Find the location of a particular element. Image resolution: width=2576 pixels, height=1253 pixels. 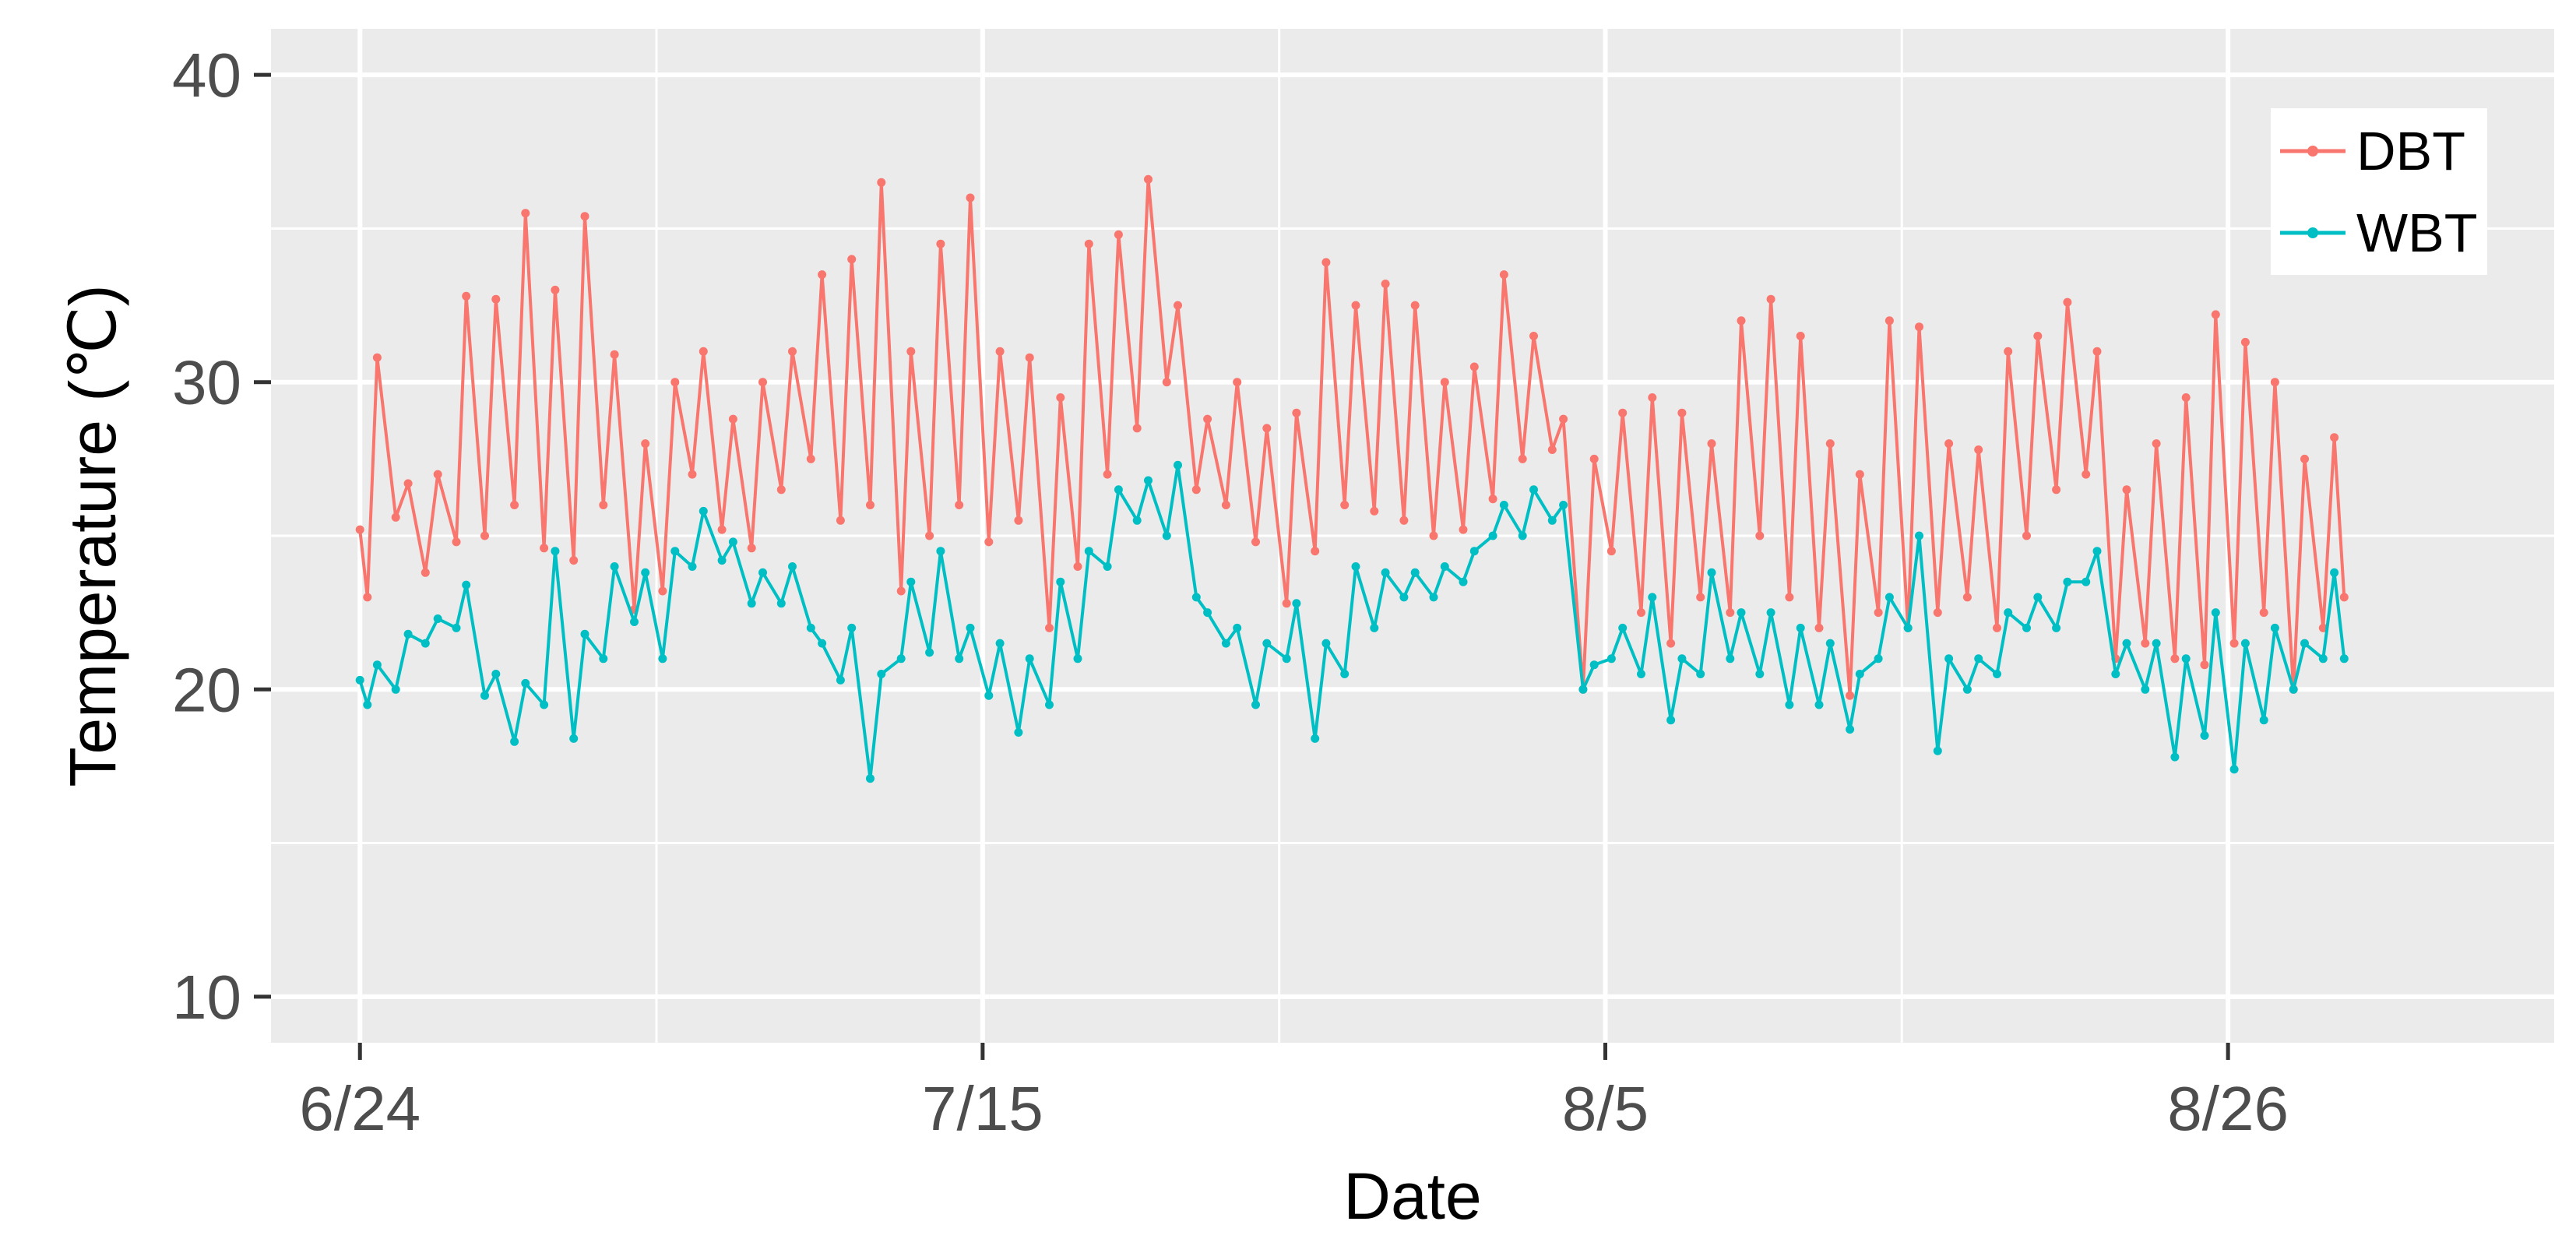

y-tick-label: 30 is located at coordinates (206, 382).